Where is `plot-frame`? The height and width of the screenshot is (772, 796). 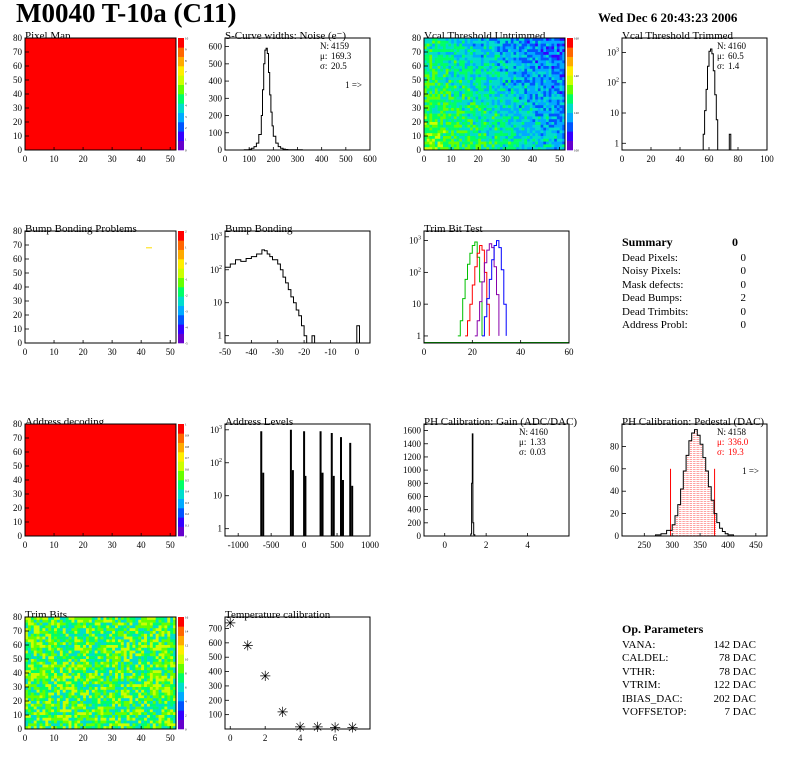 plot-frame is located at coordinates (694, 480).